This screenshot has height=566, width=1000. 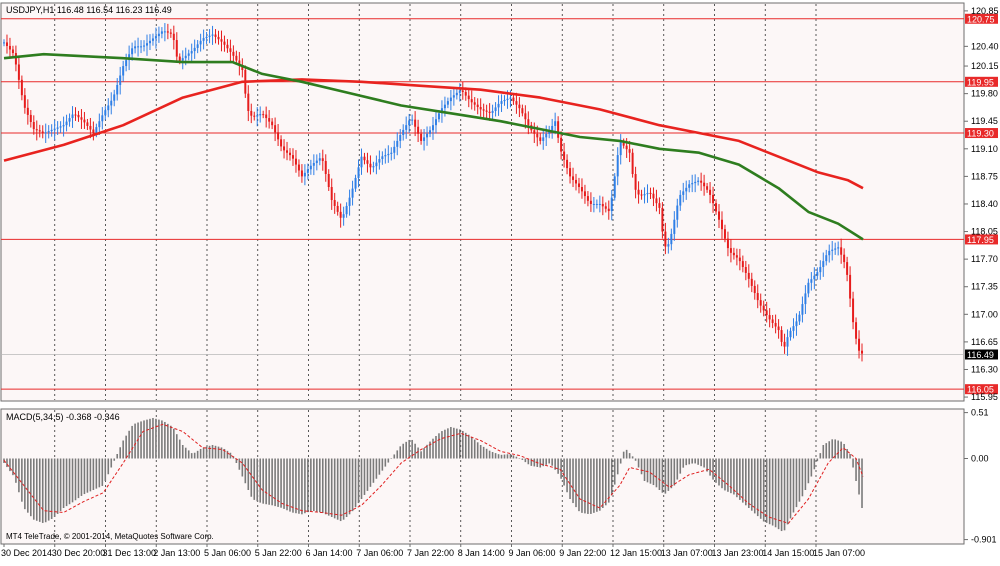 What do you see at coordinates (738, 553) in the screenshot?
I see `x-tick-label: 13 Jan 23:00` at bounding box center [738, 553].